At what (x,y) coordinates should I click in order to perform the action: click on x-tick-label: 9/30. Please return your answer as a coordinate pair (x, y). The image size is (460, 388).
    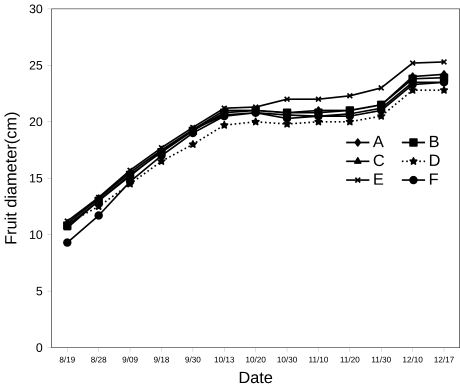
    Looking at the image, I should click on (192, 359).